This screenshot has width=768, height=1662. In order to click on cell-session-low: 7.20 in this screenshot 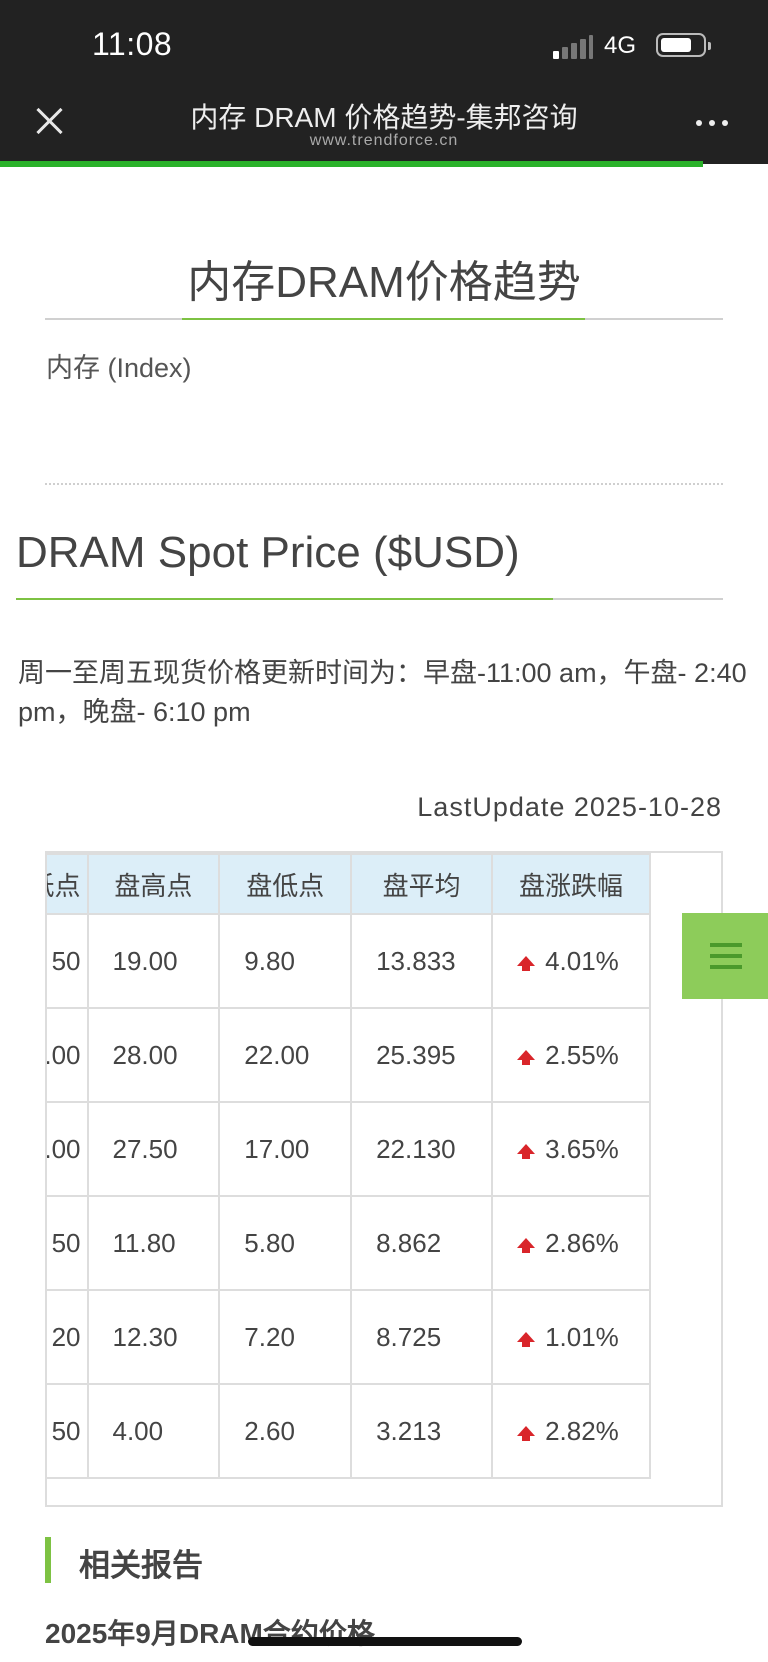, I will do `click(285, 1337)`.